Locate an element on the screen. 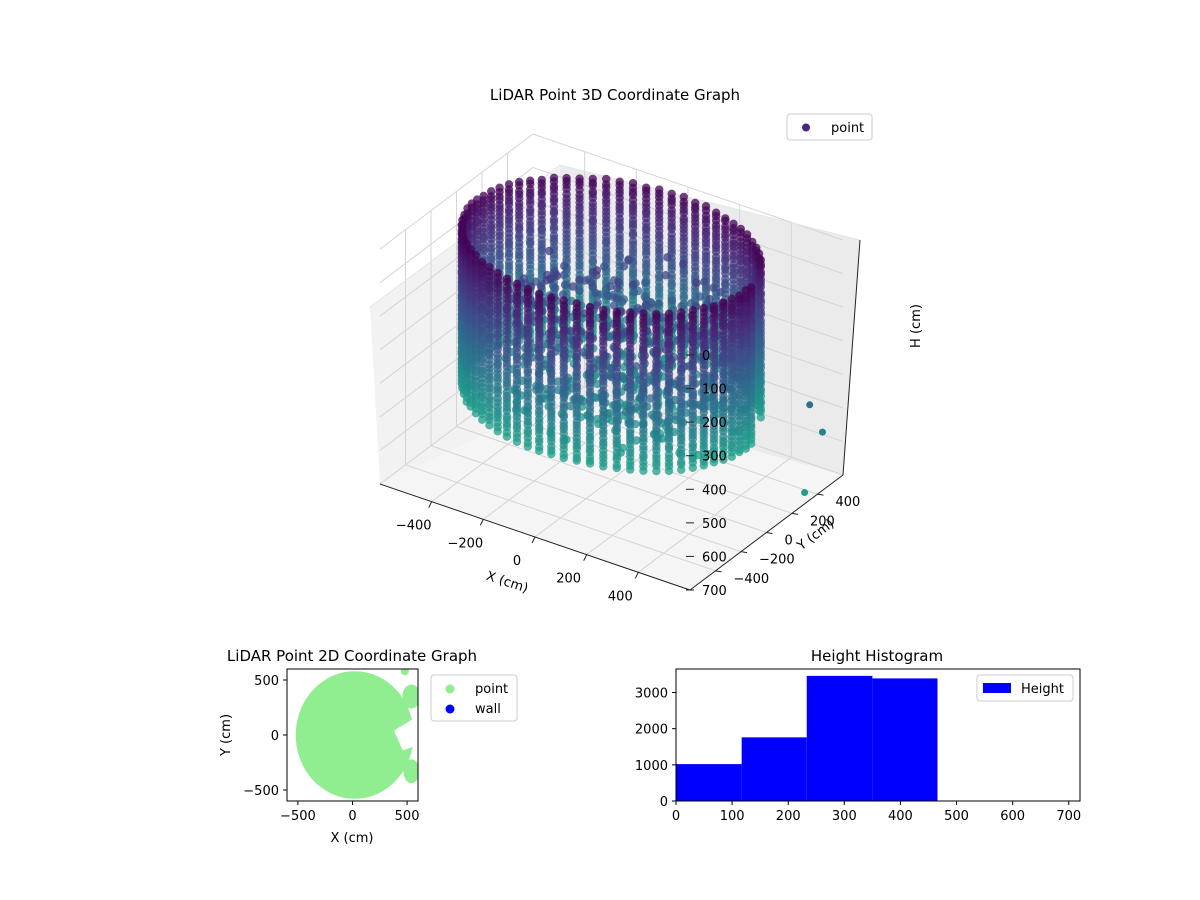  legend-2d-label-wall: wall is located at coordinates (488, 709).